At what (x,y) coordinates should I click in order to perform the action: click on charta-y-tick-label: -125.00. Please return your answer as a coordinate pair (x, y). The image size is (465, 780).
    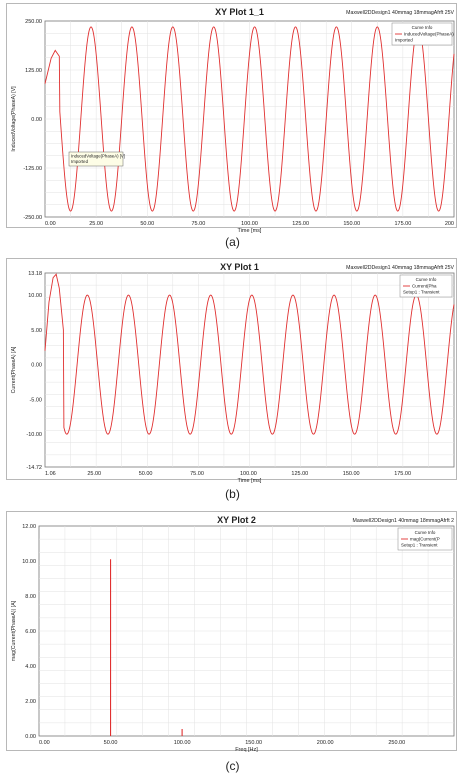
    Looking at the image, I should click on (32, 169).